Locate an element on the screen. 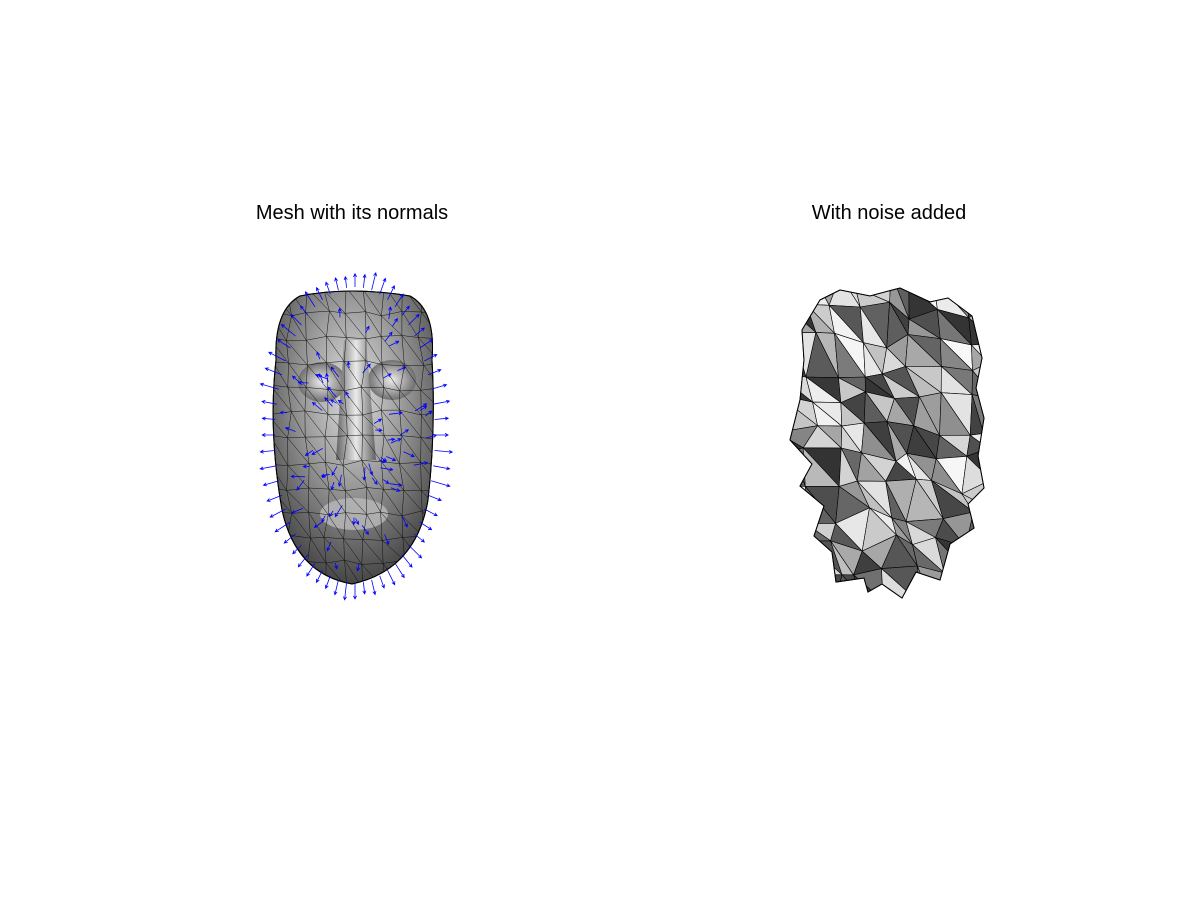  nose-ridge is located at coordinates (356, 400).